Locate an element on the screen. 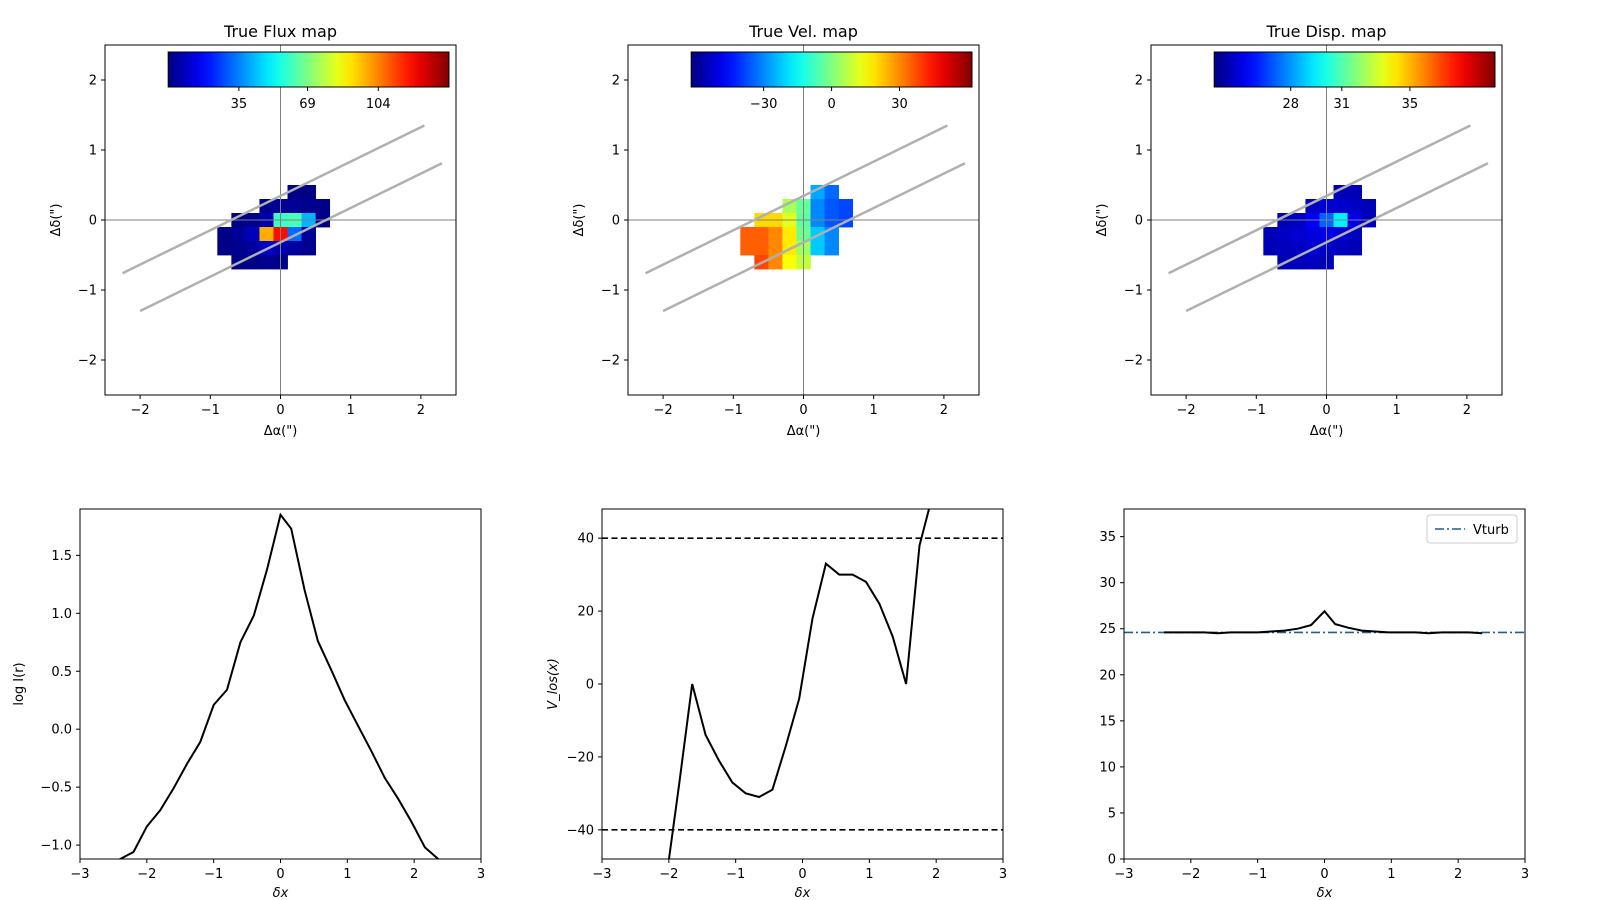  y-tick-label: 25 is located at coordinates (1107, 629).